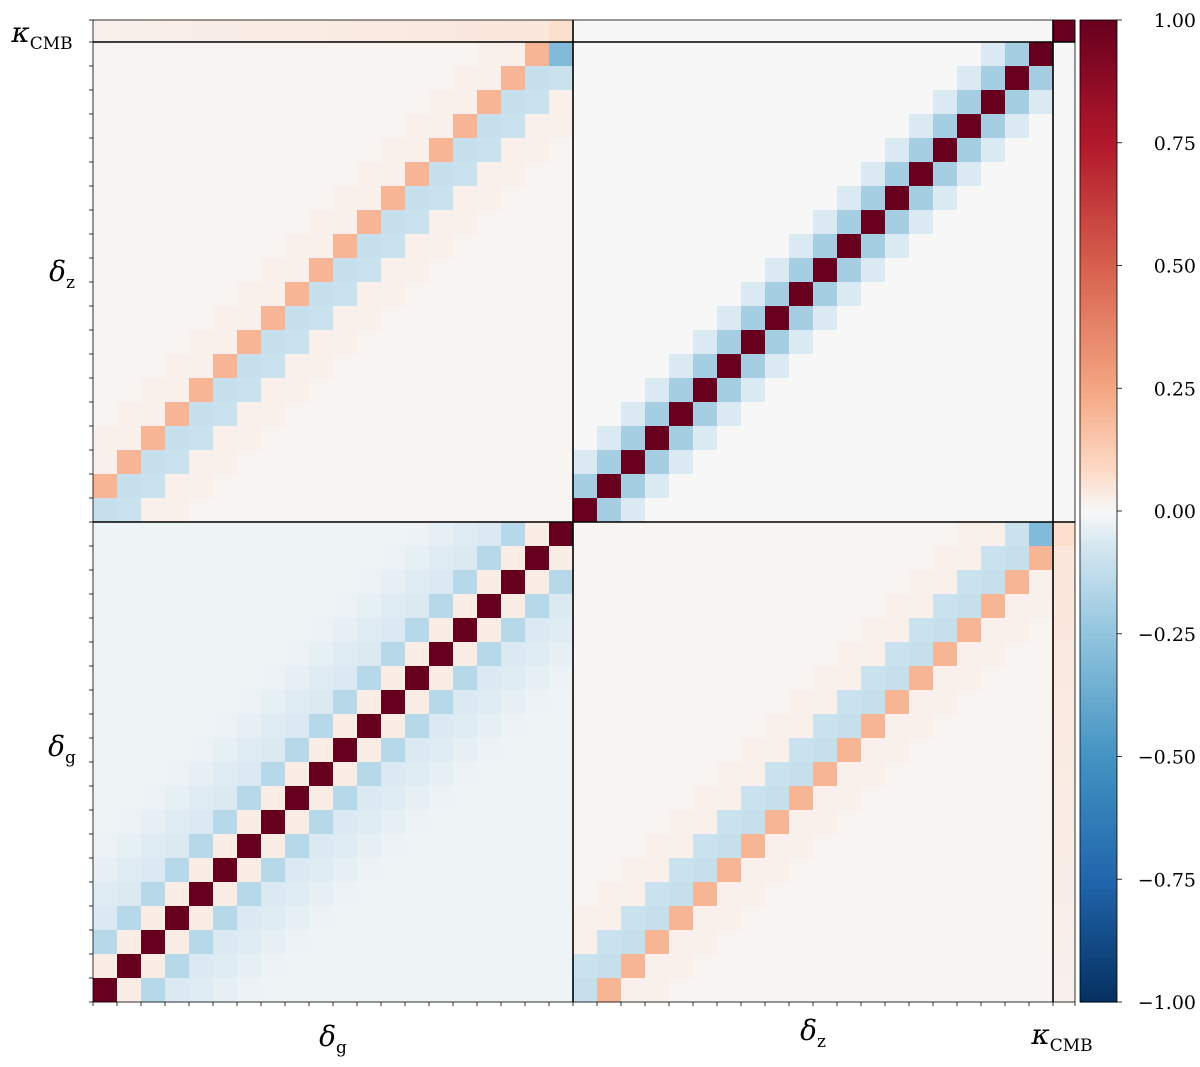 The width and height of the screenshot is (1200, 1067). Describe the element at coordinates (1175, 389) in the screenshot. I see `colorbar-tick-label: 0.25` at that location.